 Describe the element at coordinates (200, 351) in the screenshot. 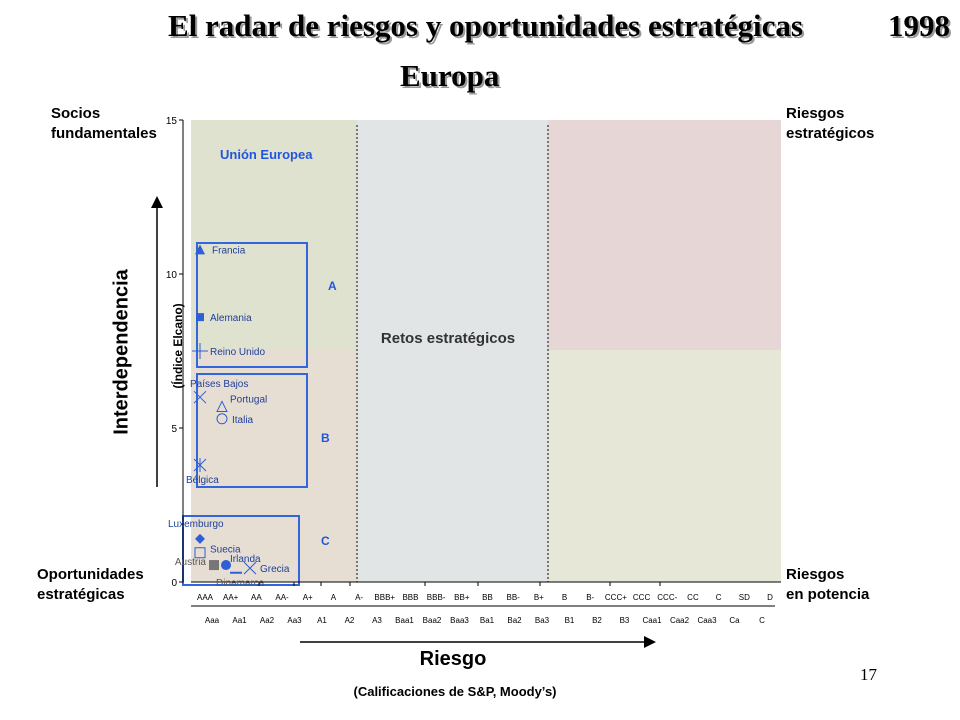

I see `point-reino-unido` at that location.